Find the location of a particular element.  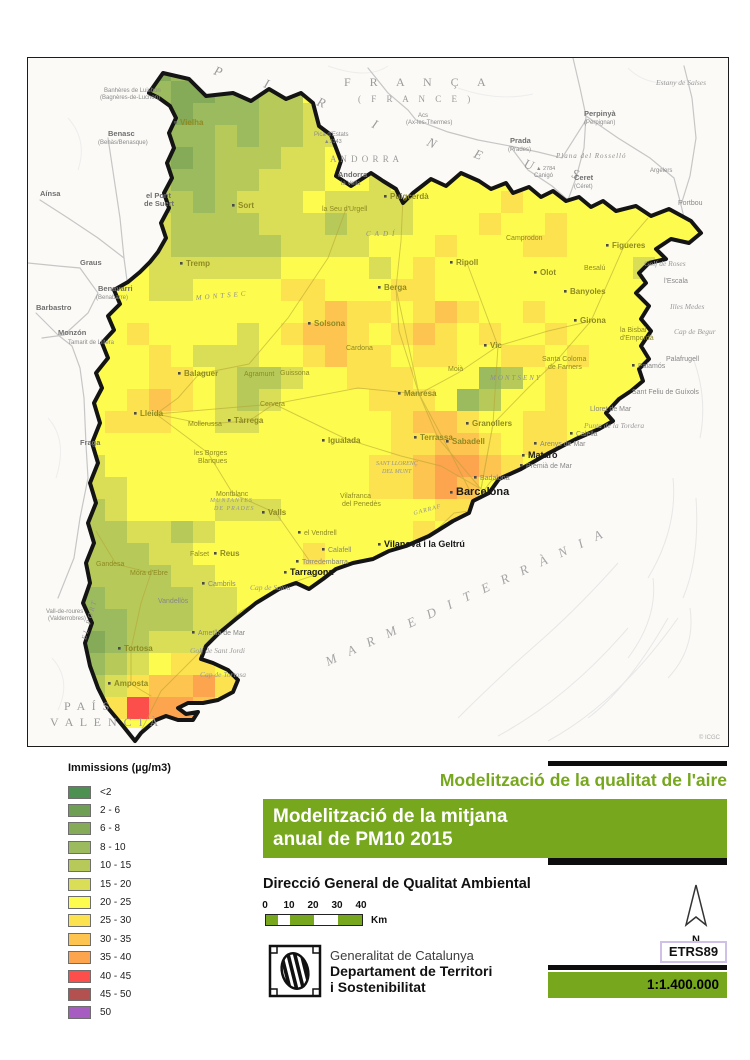

page-title: Modelització de la qualitat de l'aire is located at coordinates (583, 780).